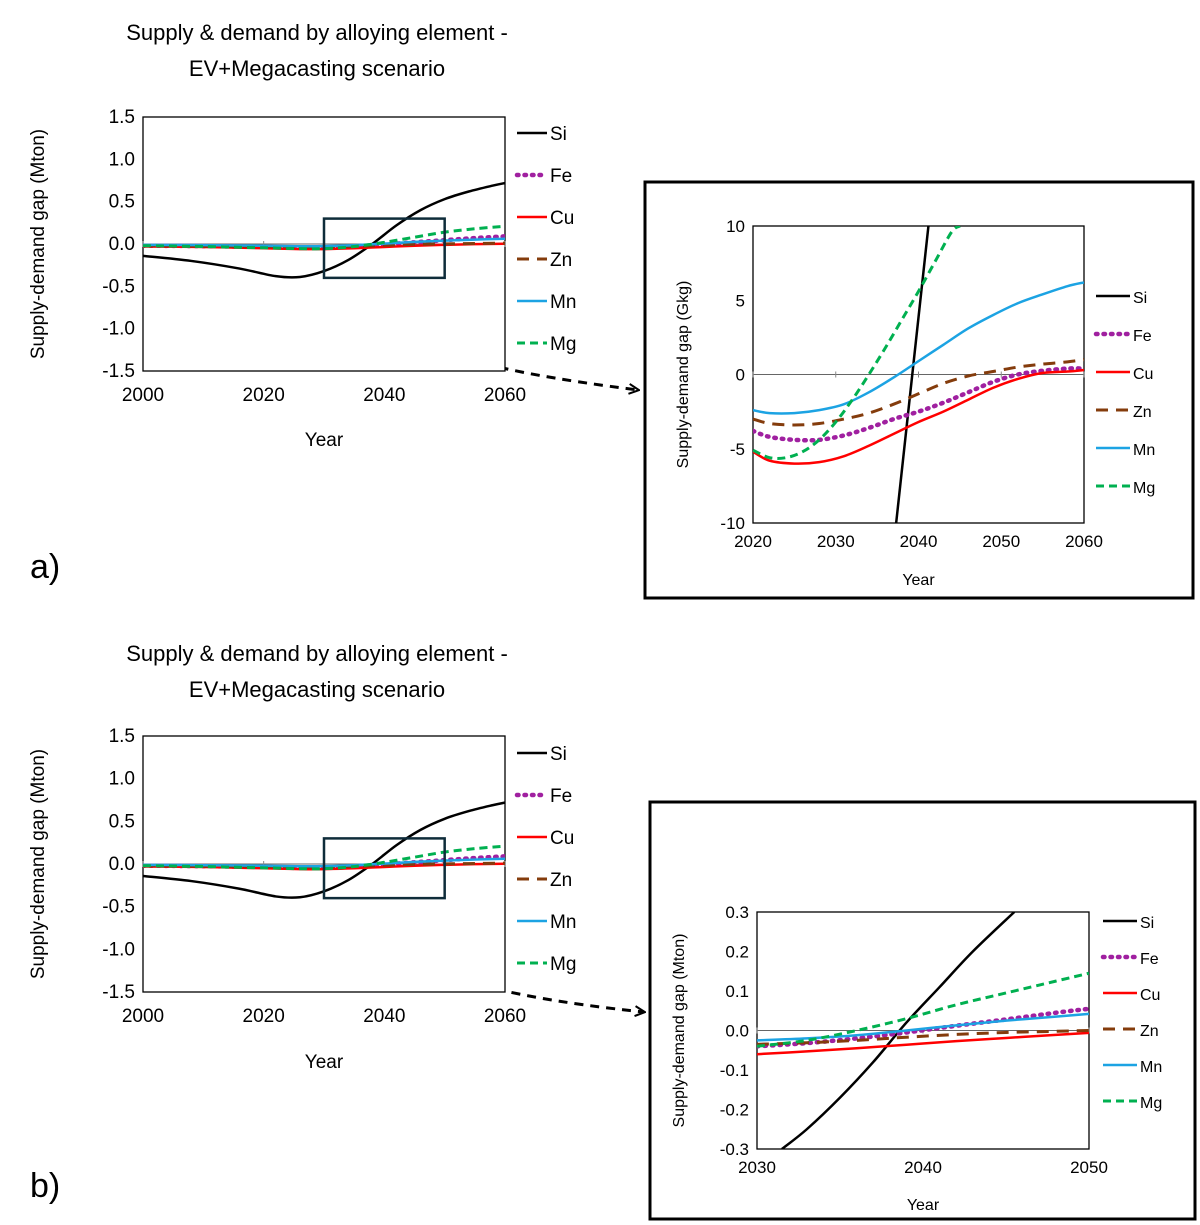 This screenshot has height=1225, width=1200. I want to click on y-tick-label: 5, so click(740, 300).